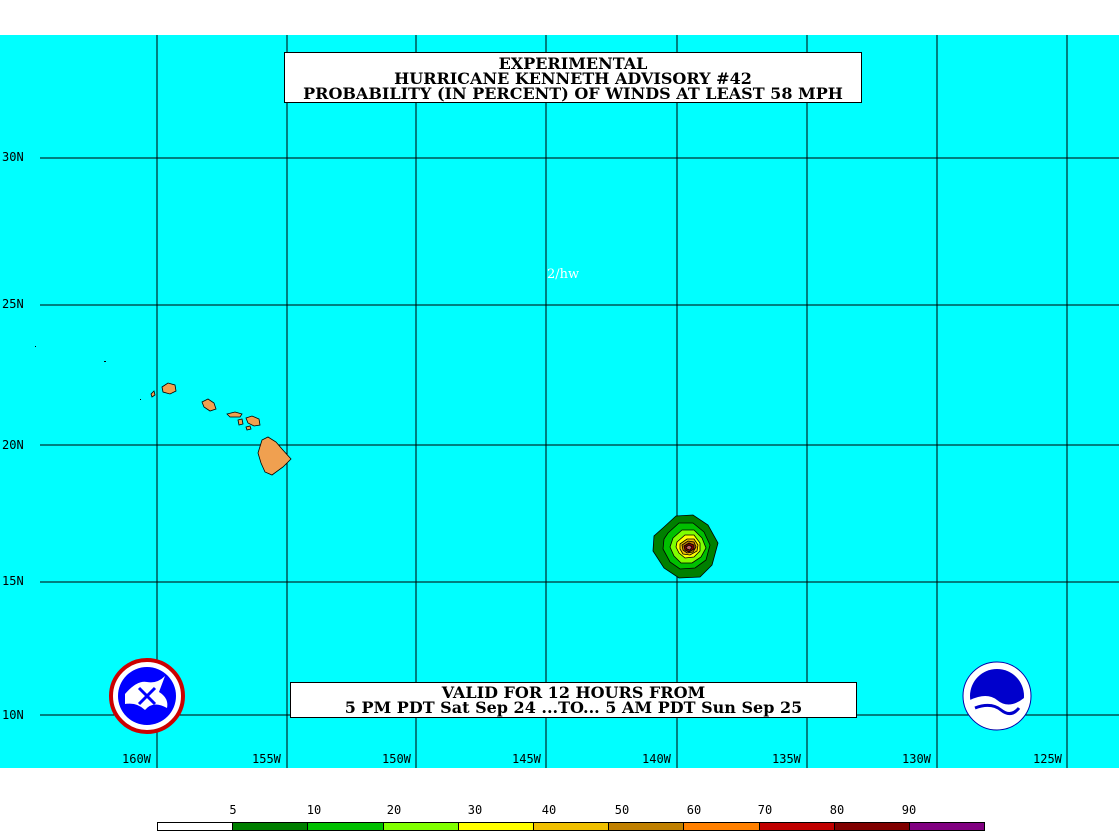 Image resolution: width=1119 pixels, height=839 pixels. Describe the element at coordinates (169, 388) in the screenshot. I see `island-kauai` at that location.